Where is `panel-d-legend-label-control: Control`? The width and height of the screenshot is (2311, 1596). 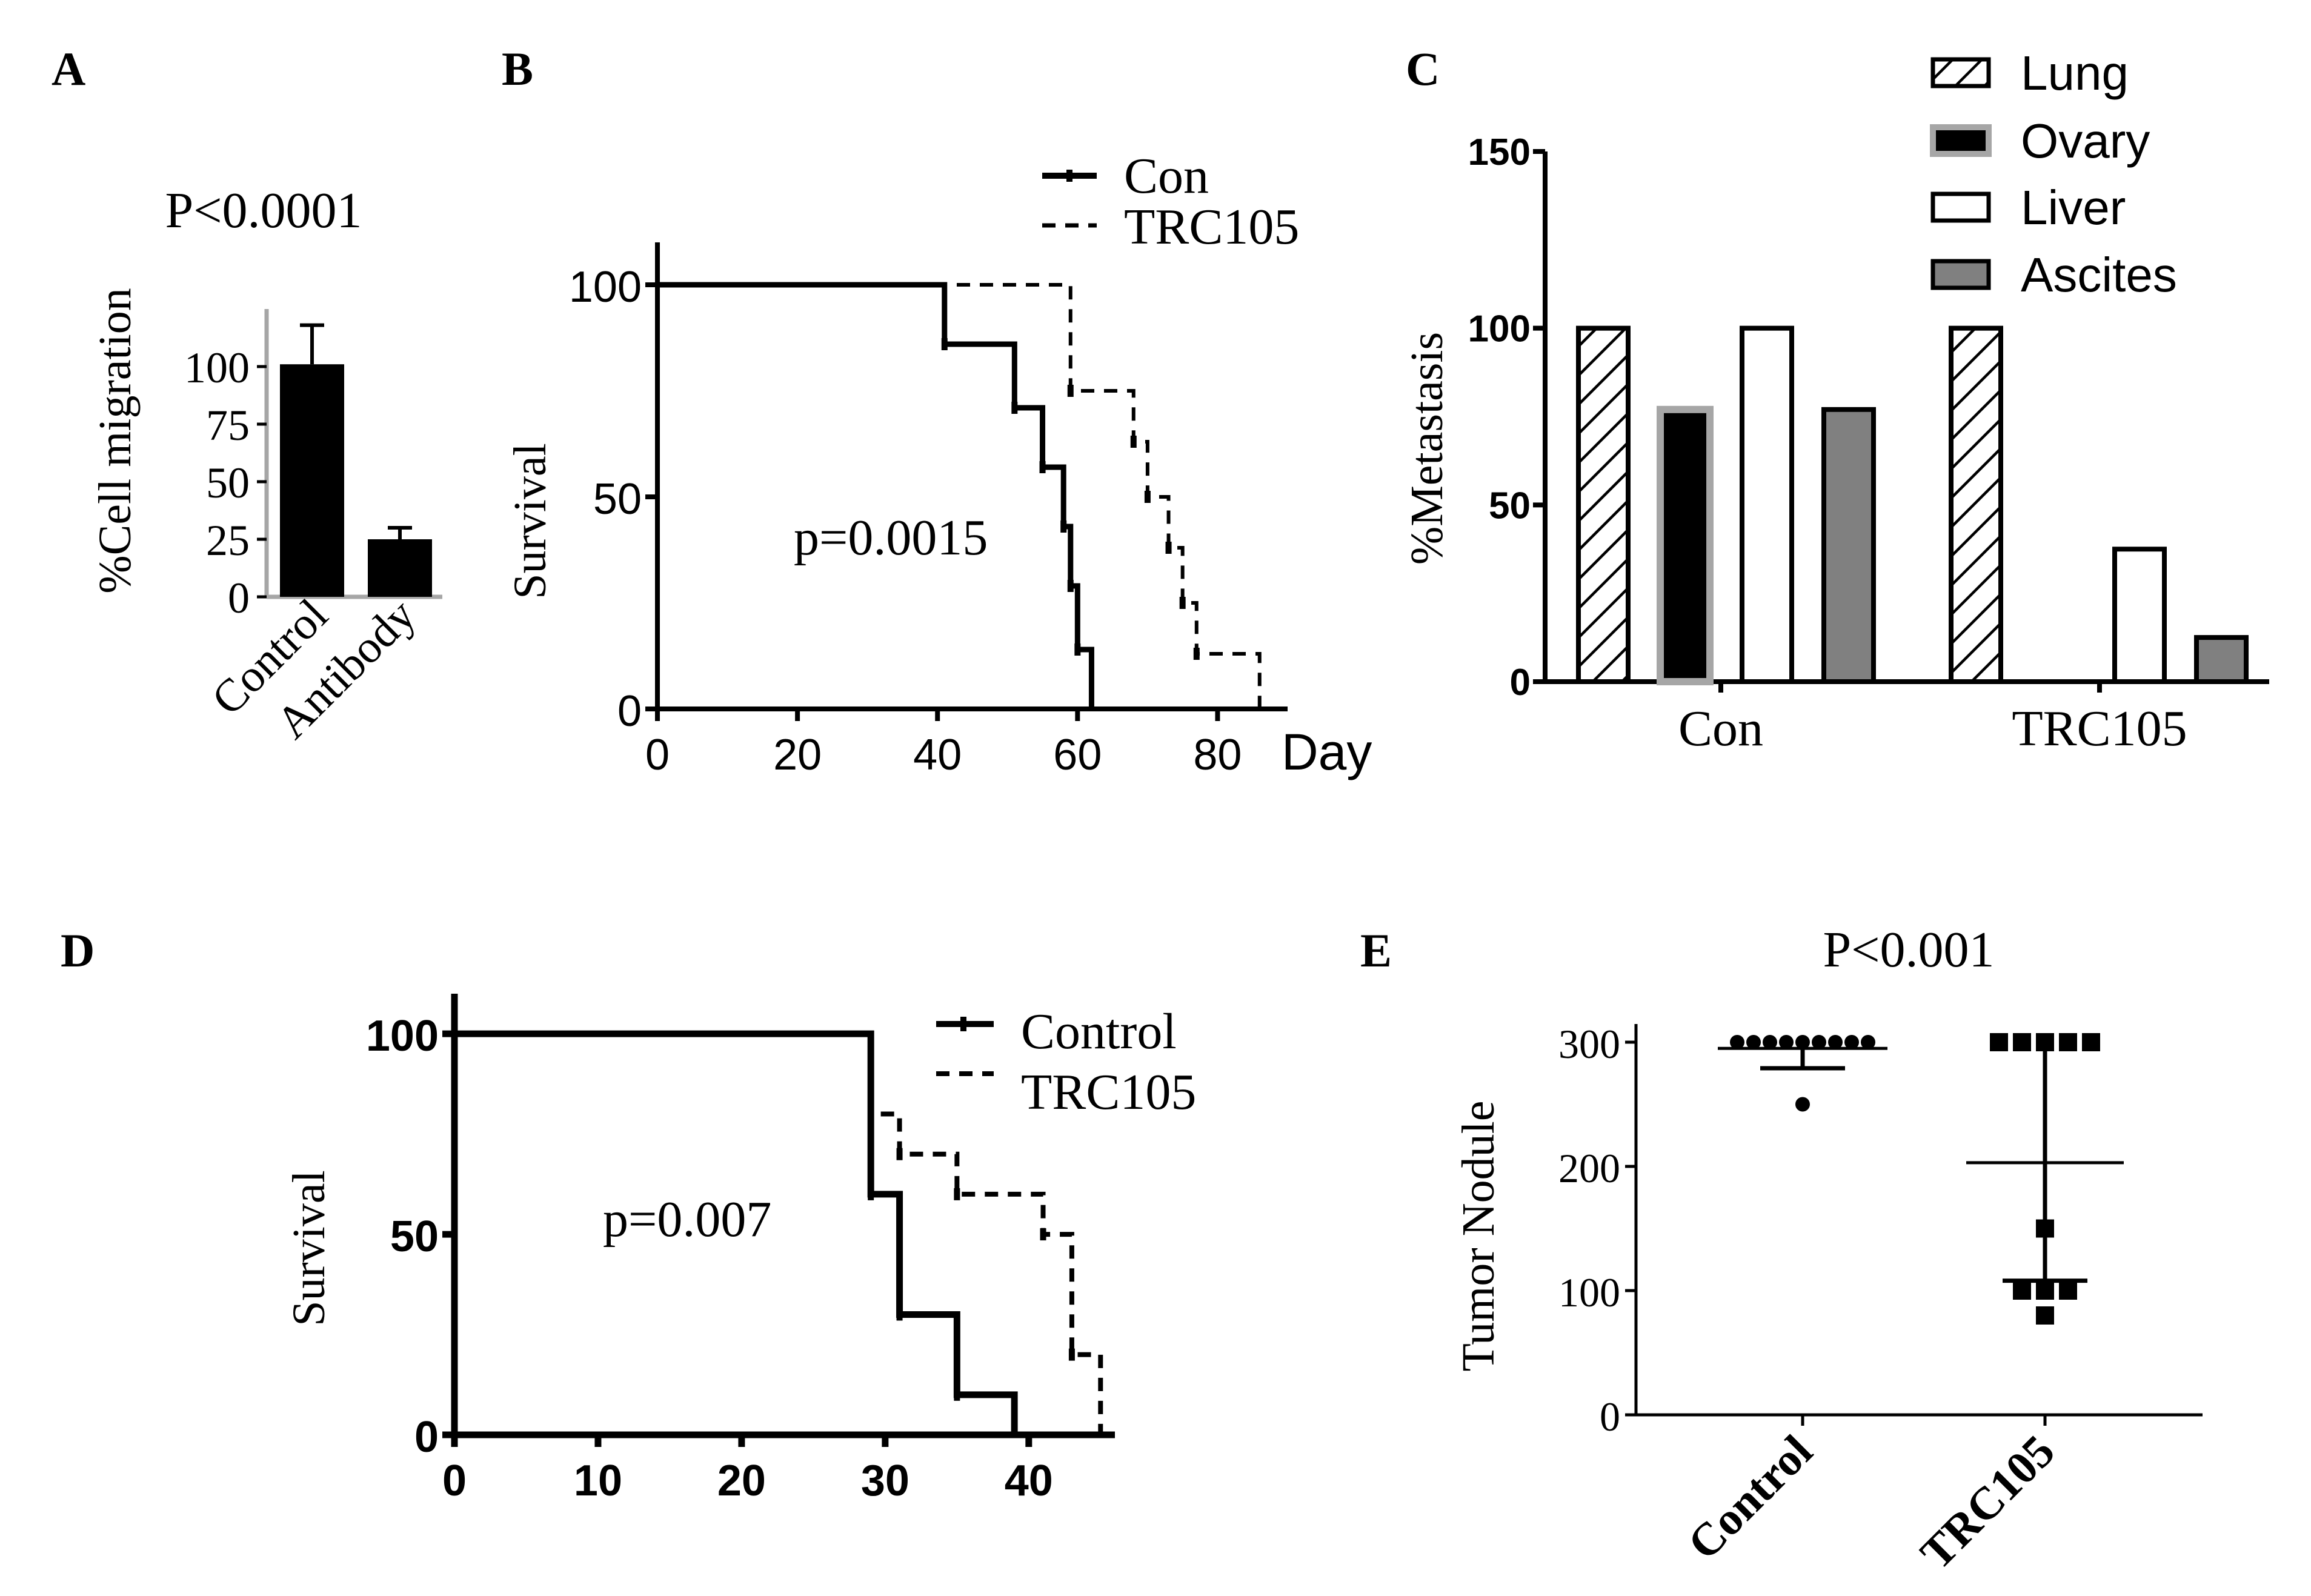 panel-d-legend-label-control: Control is located at coordinates (1099, 1031).